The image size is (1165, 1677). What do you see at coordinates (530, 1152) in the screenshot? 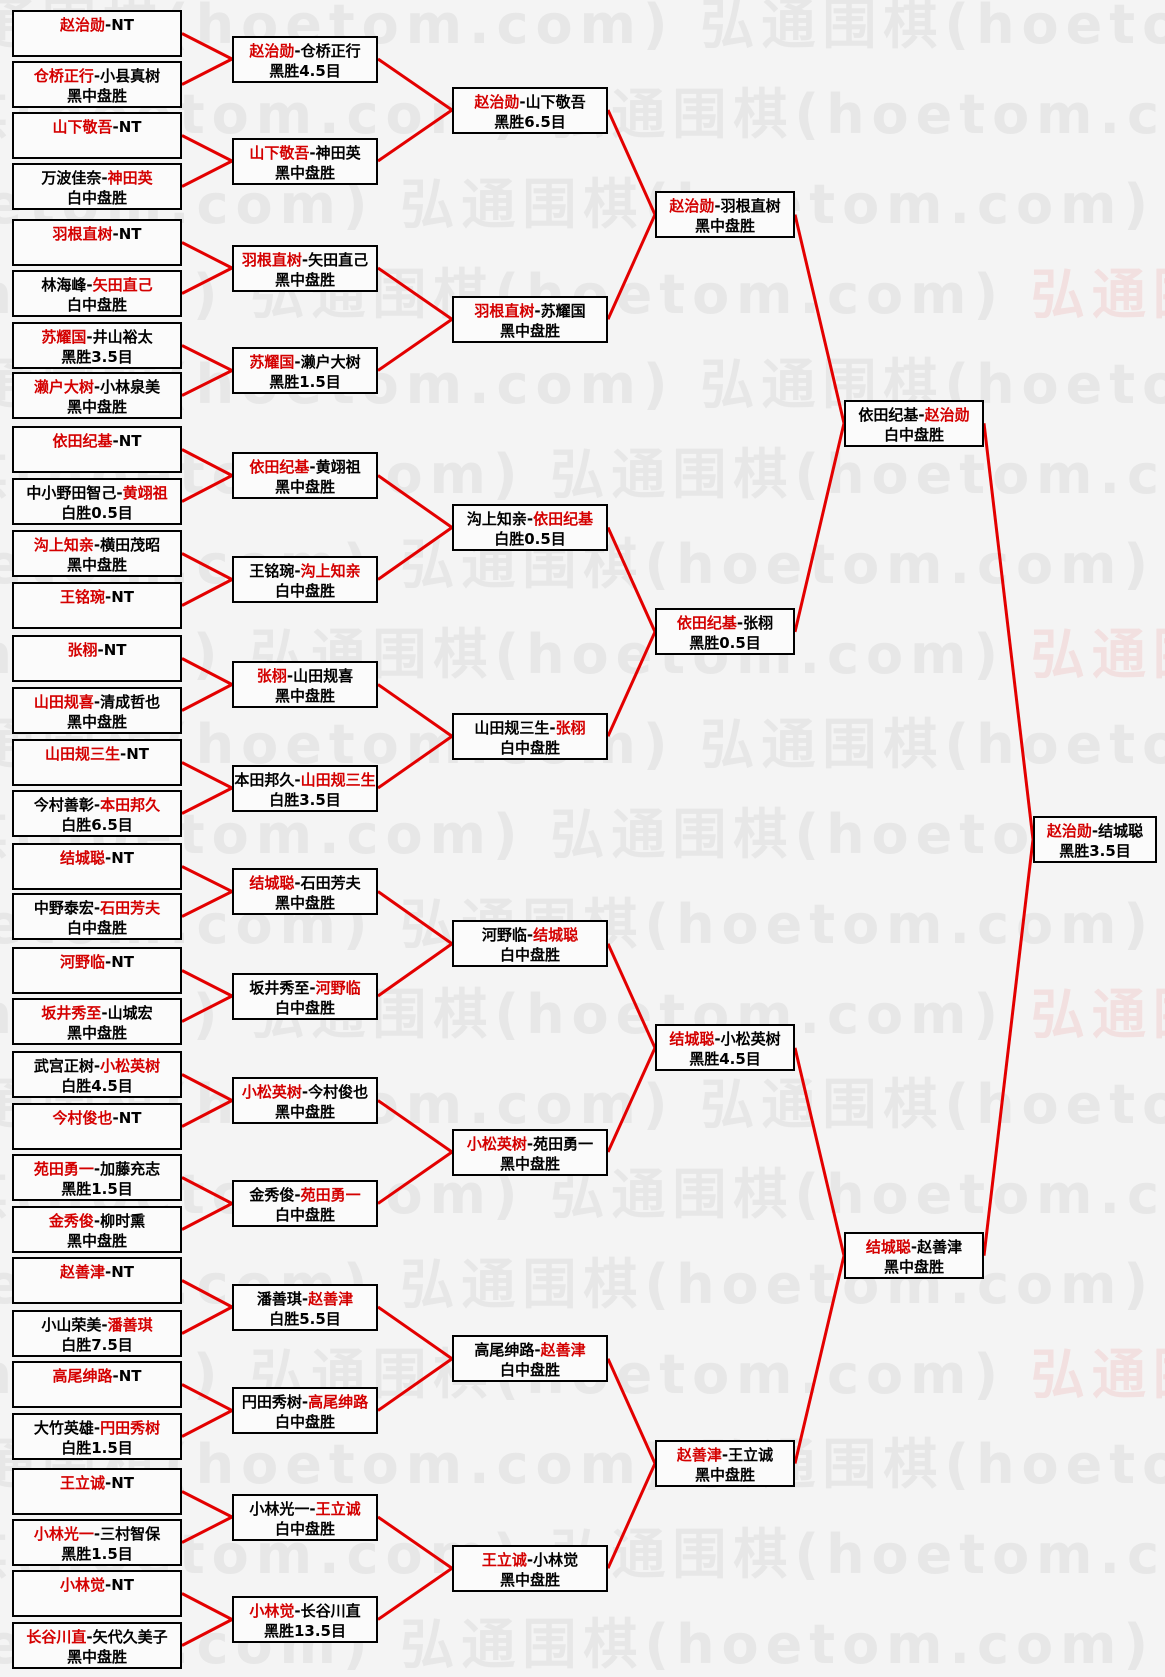
I see `match-box-round-3-6: 小松英树-苑田勇一 黑中盘胜` at bounding box center [530, 1152].